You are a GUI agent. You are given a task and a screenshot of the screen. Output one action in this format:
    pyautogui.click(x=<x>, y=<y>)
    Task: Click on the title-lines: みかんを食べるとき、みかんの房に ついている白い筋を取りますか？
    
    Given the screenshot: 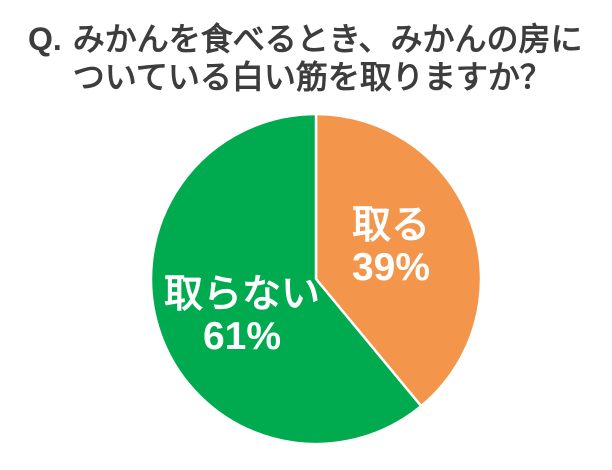 What is the action you would take?
    pyautogui.click(x=328, y=58)
    